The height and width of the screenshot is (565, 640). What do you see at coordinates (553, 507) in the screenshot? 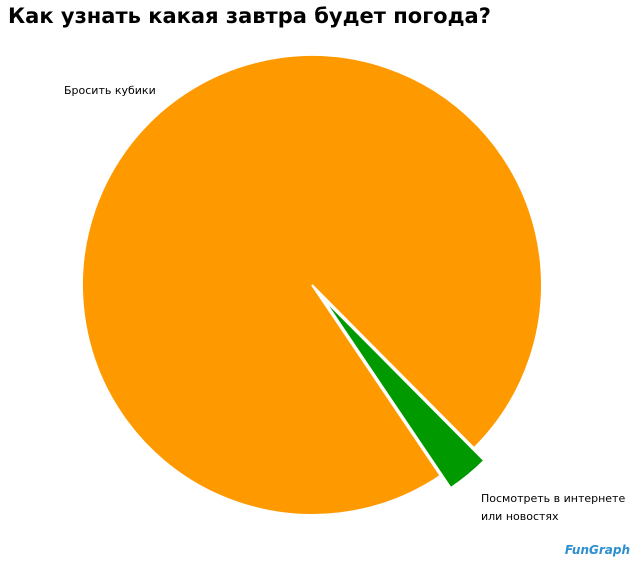
I see `slice-label: Посмотреть в интернете или новостях` at bounding box center [553, 507].